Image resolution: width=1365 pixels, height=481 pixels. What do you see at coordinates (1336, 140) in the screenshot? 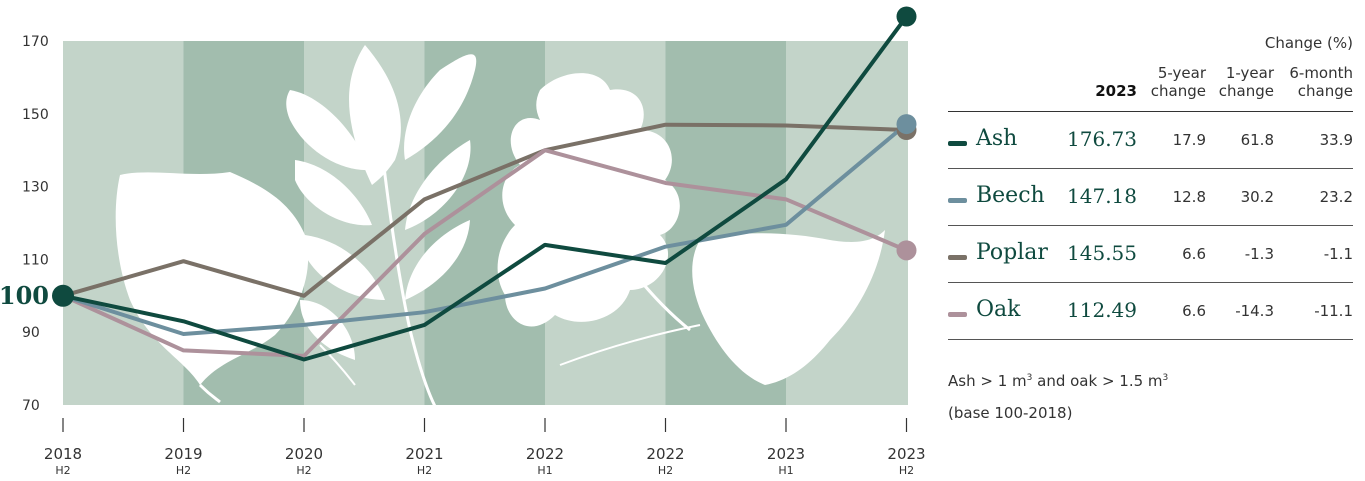
I see `value-6-month: 33.9` at bounding box center [1336, 140].